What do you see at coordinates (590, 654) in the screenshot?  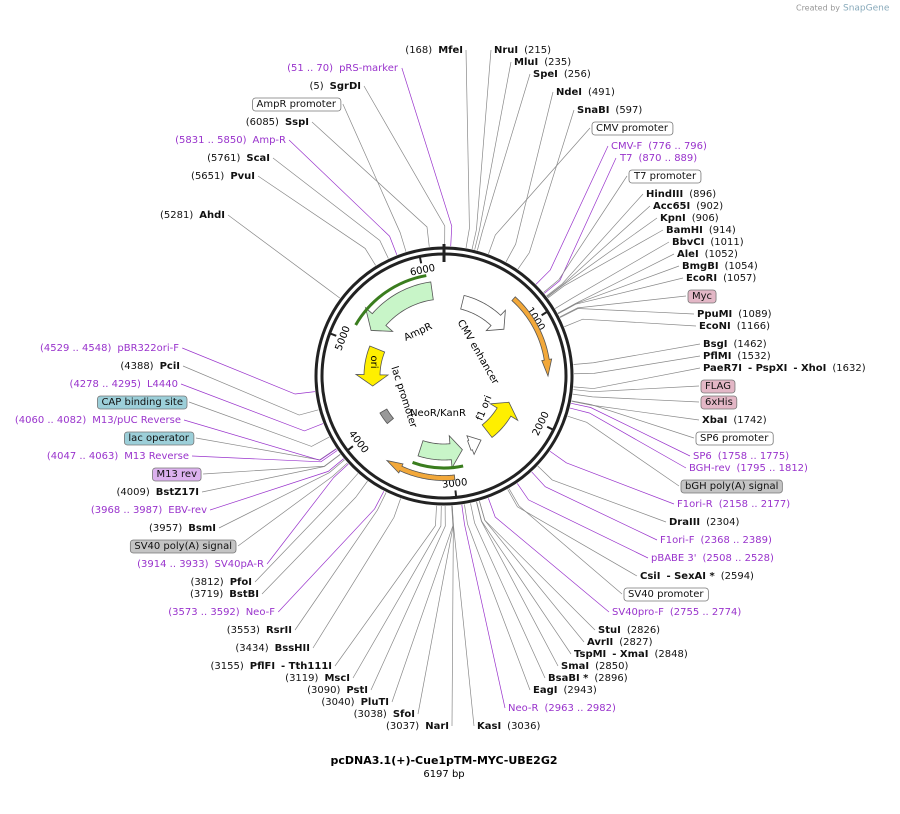 I see `label-name: TspMI` at bounding box center [590, 654].